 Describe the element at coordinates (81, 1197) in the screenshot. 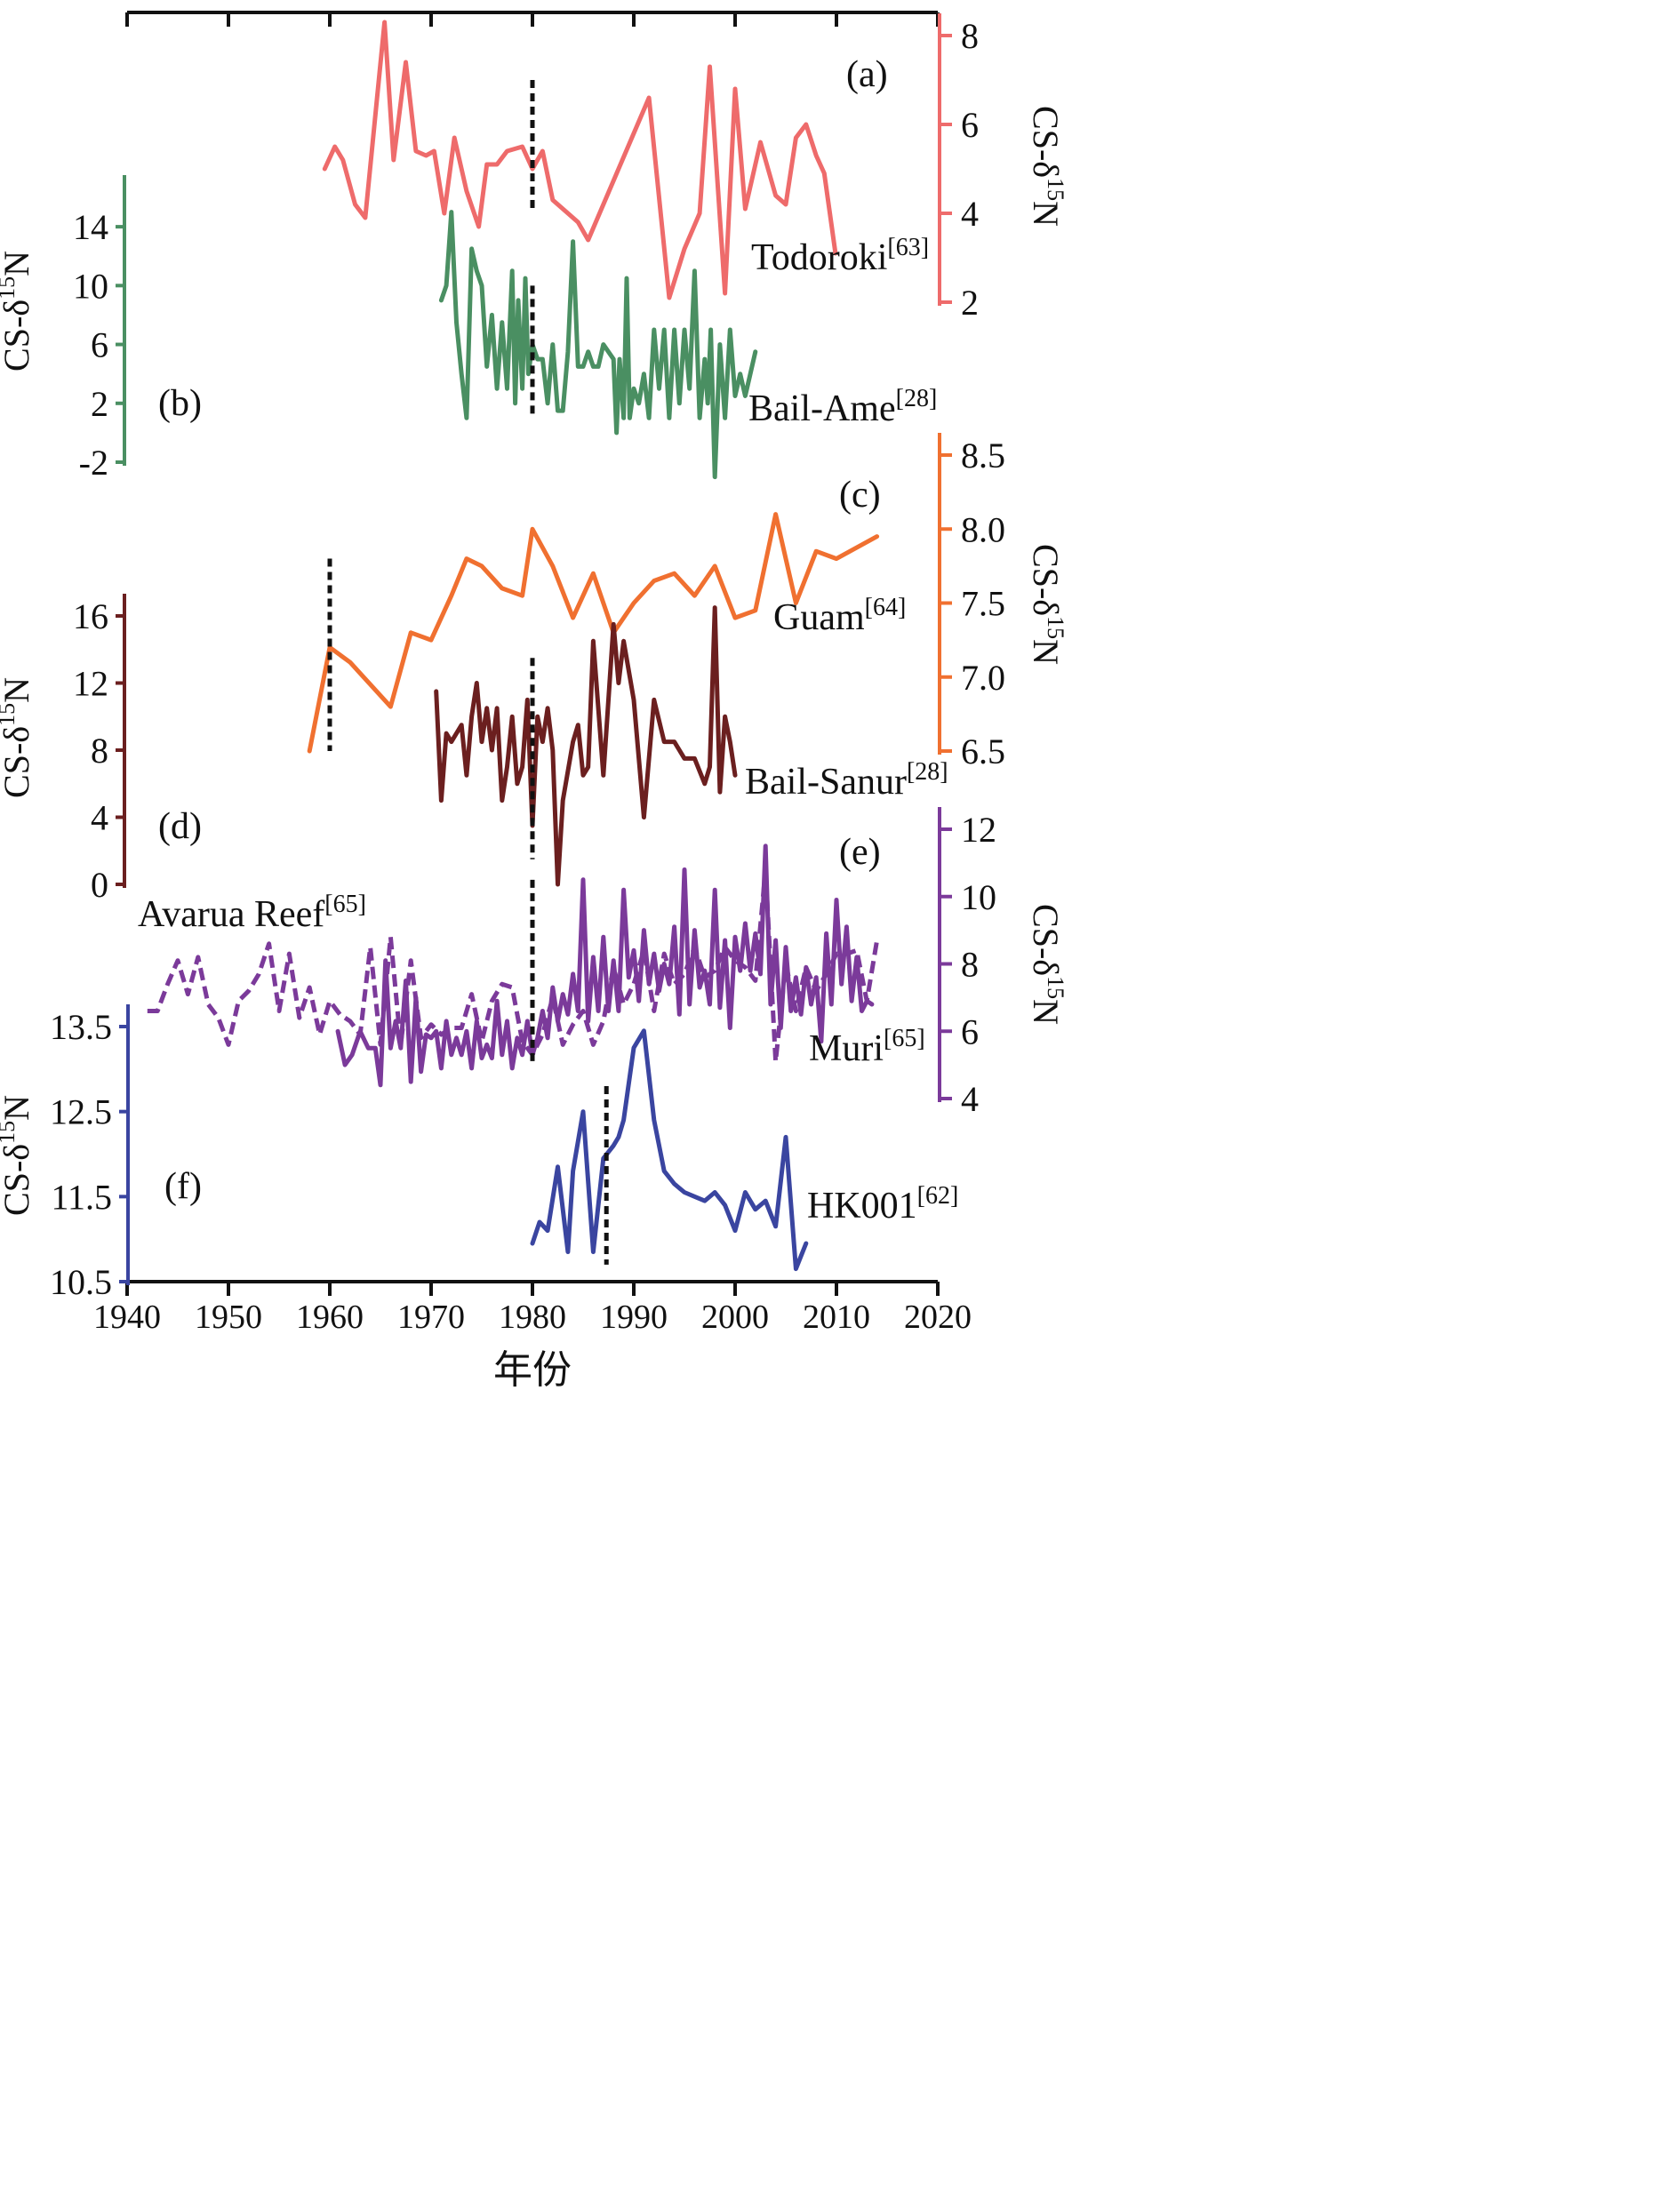

I see `y-tick-label-f: 11.5` at that location.